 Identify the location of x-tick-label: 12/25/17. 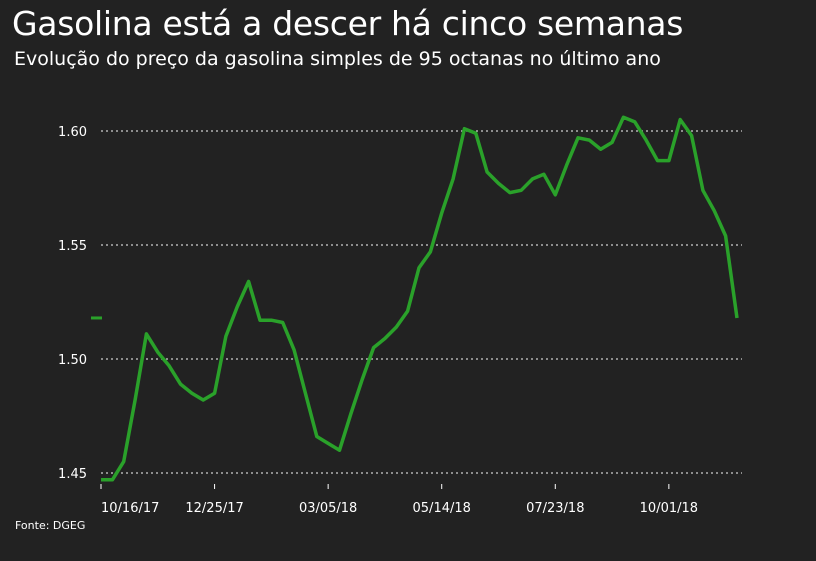
(214, 508).